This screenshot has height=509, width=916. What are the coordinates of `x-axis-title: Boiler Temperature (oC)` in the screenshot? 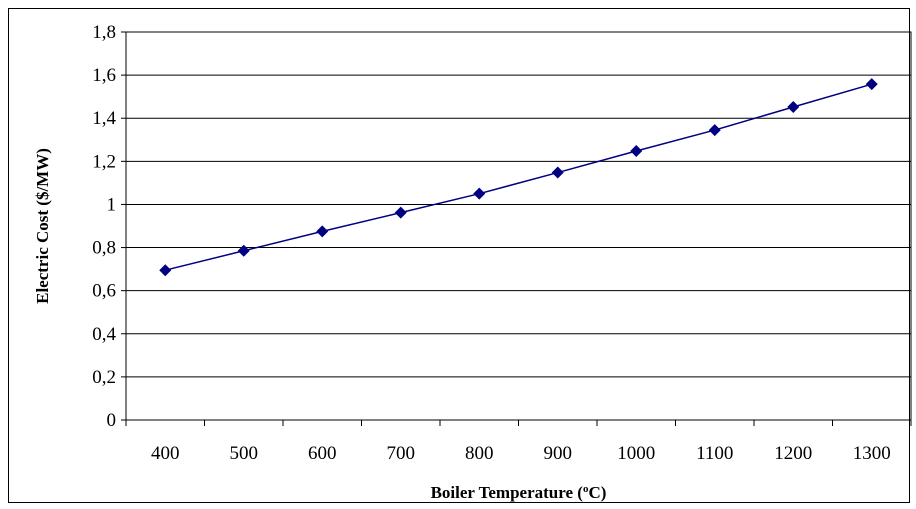 It's located at (519, 492).